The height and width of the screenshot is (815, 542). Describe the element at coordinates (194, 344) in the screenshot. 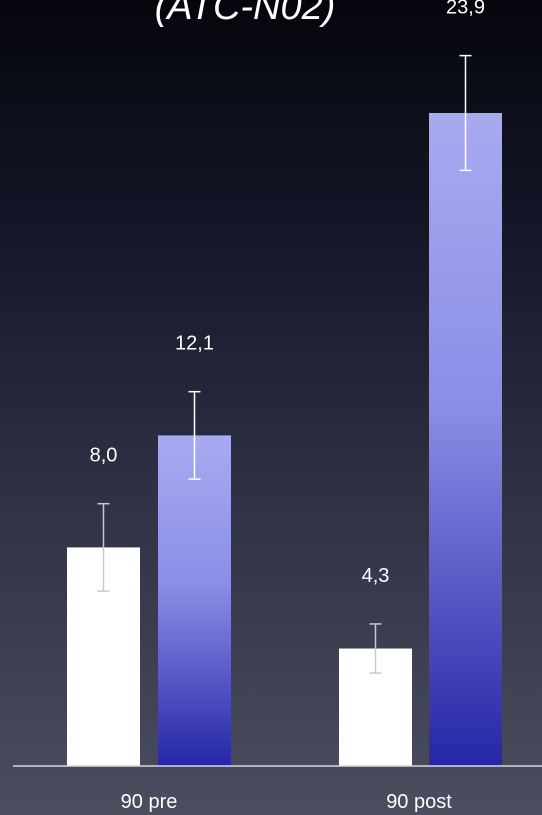

I see `data-label-s2-1: 12,1` at that location.